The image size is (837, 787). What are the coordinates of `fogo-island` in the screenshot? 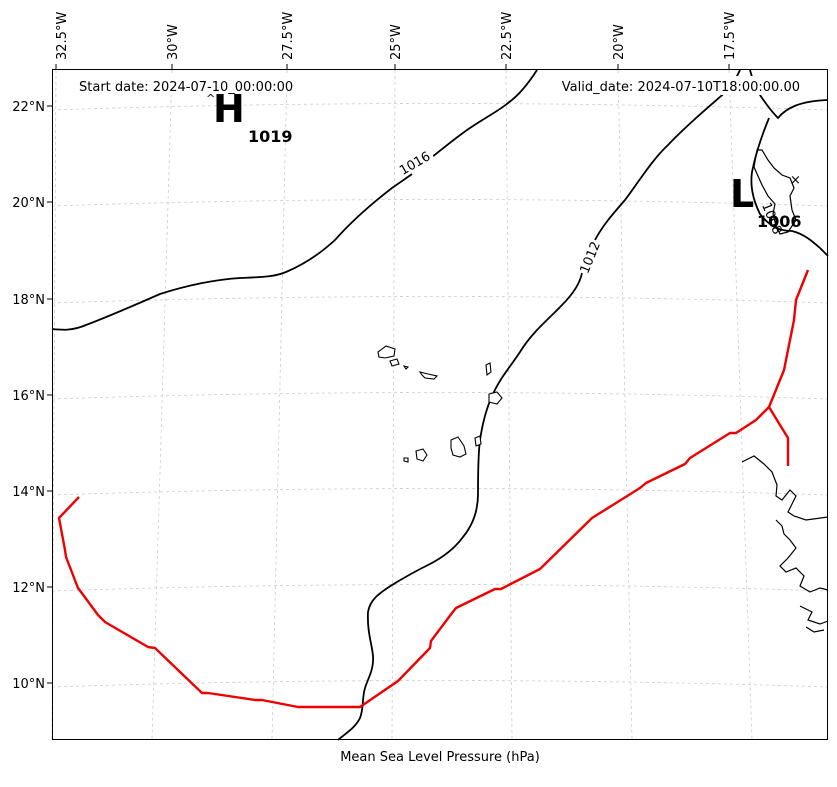 It's located at (421, 455).